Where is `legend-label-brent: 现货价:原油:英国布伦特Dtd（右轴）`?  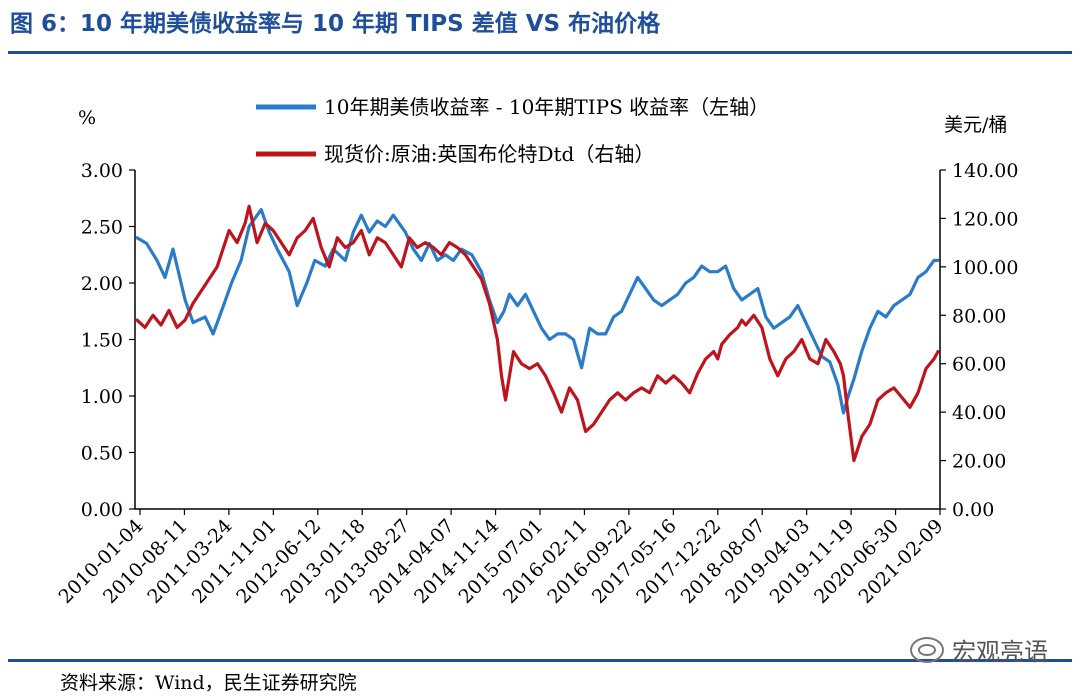
legend-label-brent: 现货价:原油:英国布伦特Dtd（右轴） is located at coordinates (489, 154).